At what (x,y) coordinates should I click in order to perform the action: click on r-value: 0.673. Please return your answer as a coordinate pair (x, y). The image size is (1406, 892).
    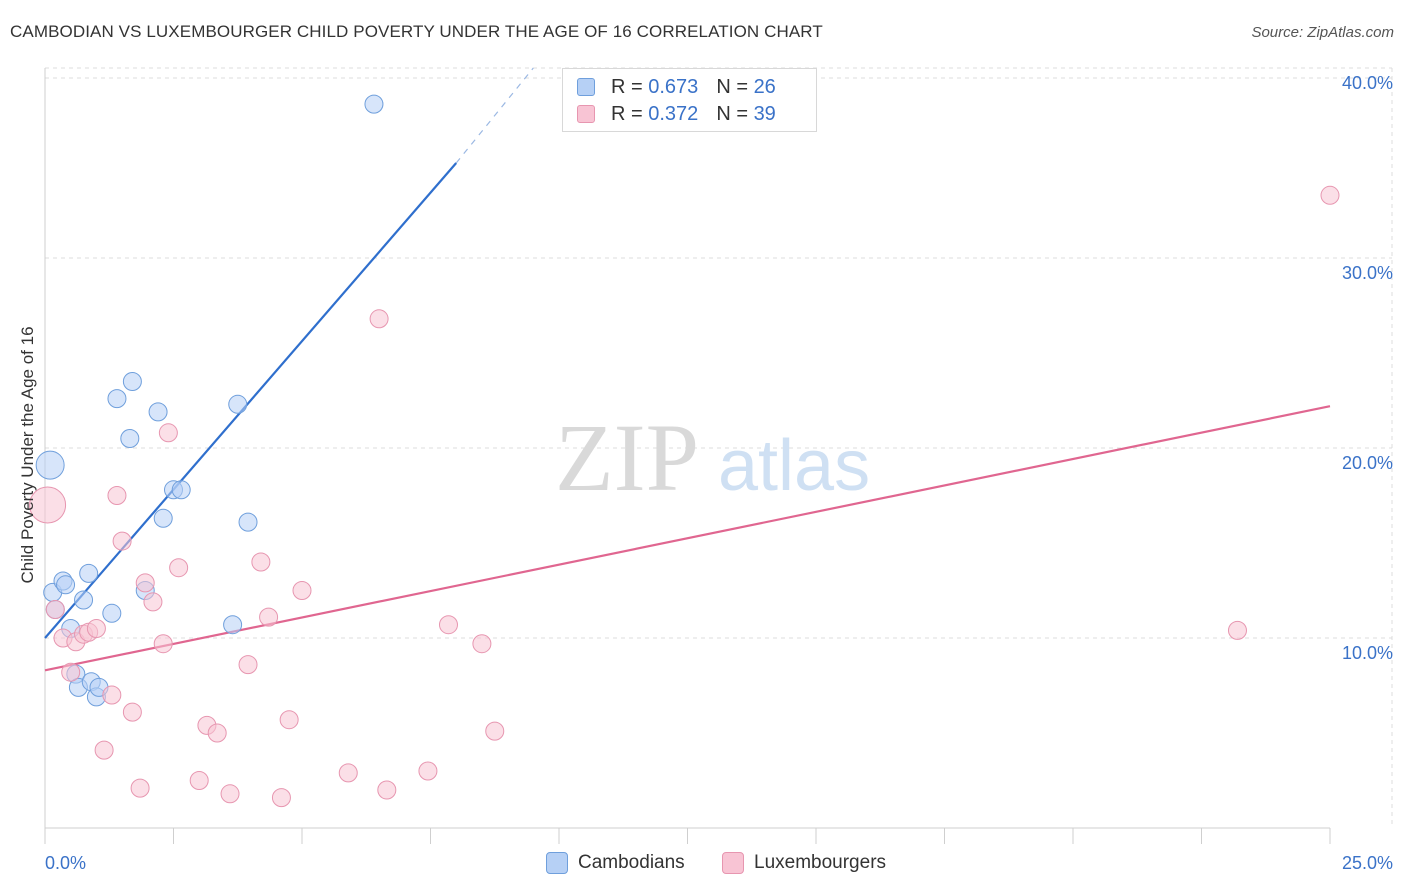
    Looking at the image, I should click on (673, 86).